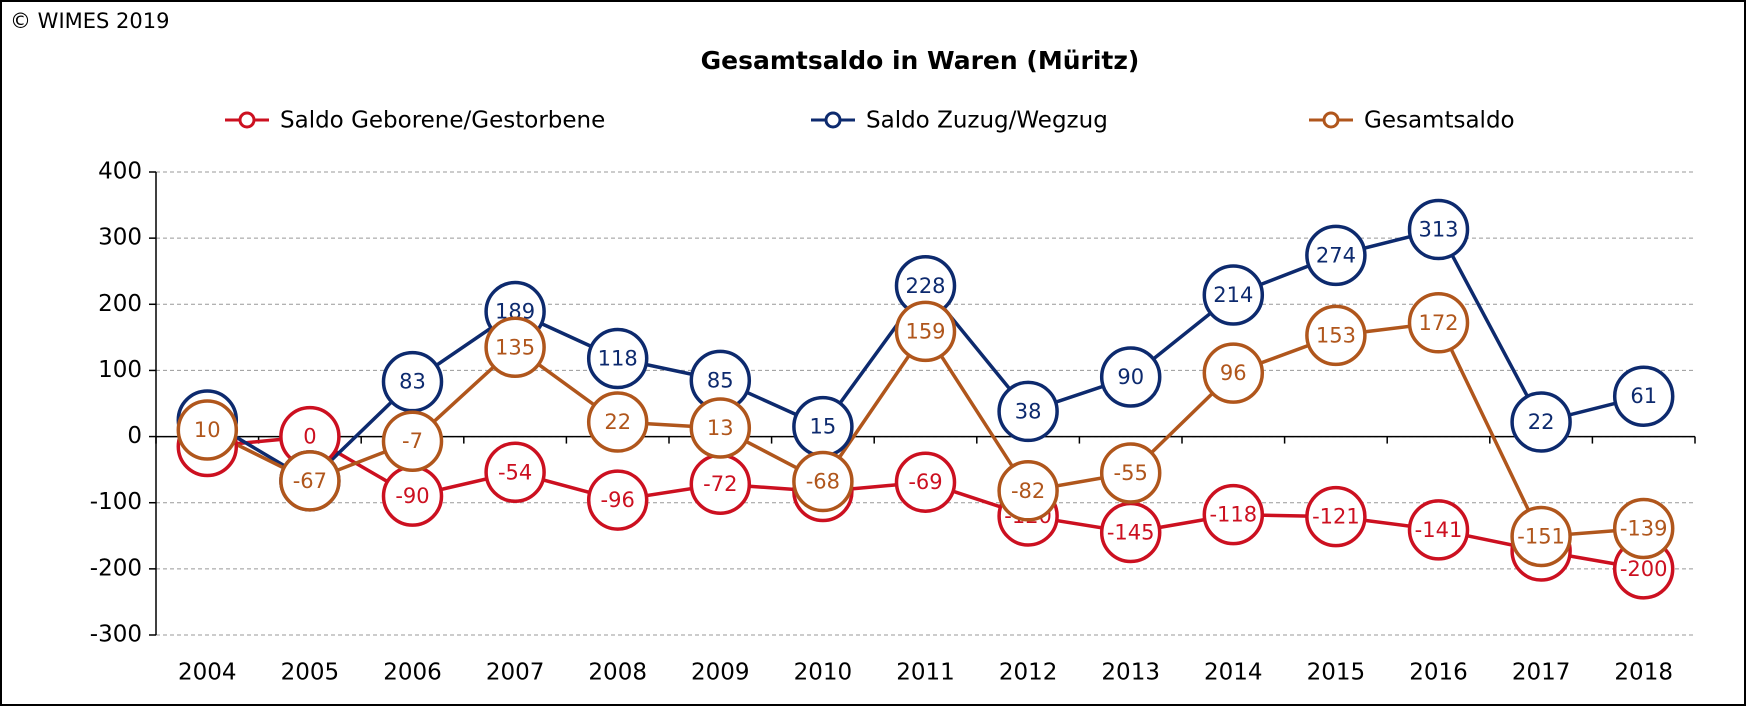  I want to click on data-label: -67, so click(310, 481).